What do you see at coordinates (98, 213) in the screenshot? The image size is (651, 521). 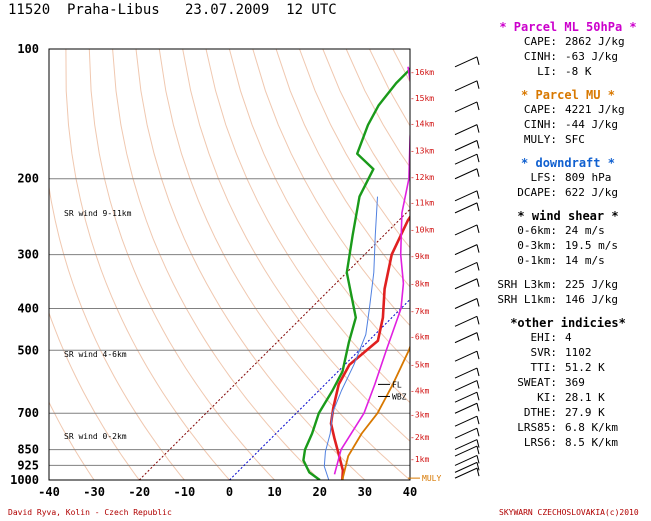 I see `sr-wind-label: SR wind 9-11km` at bounding box center [98, 213].